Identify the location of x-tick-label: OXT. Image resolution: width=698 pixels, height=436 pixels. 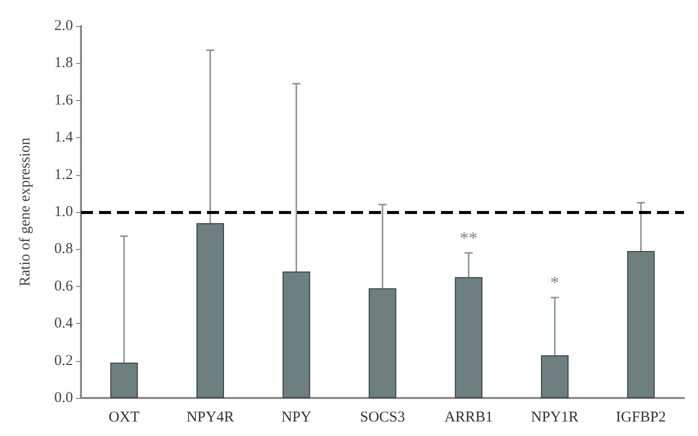
(124, 418).